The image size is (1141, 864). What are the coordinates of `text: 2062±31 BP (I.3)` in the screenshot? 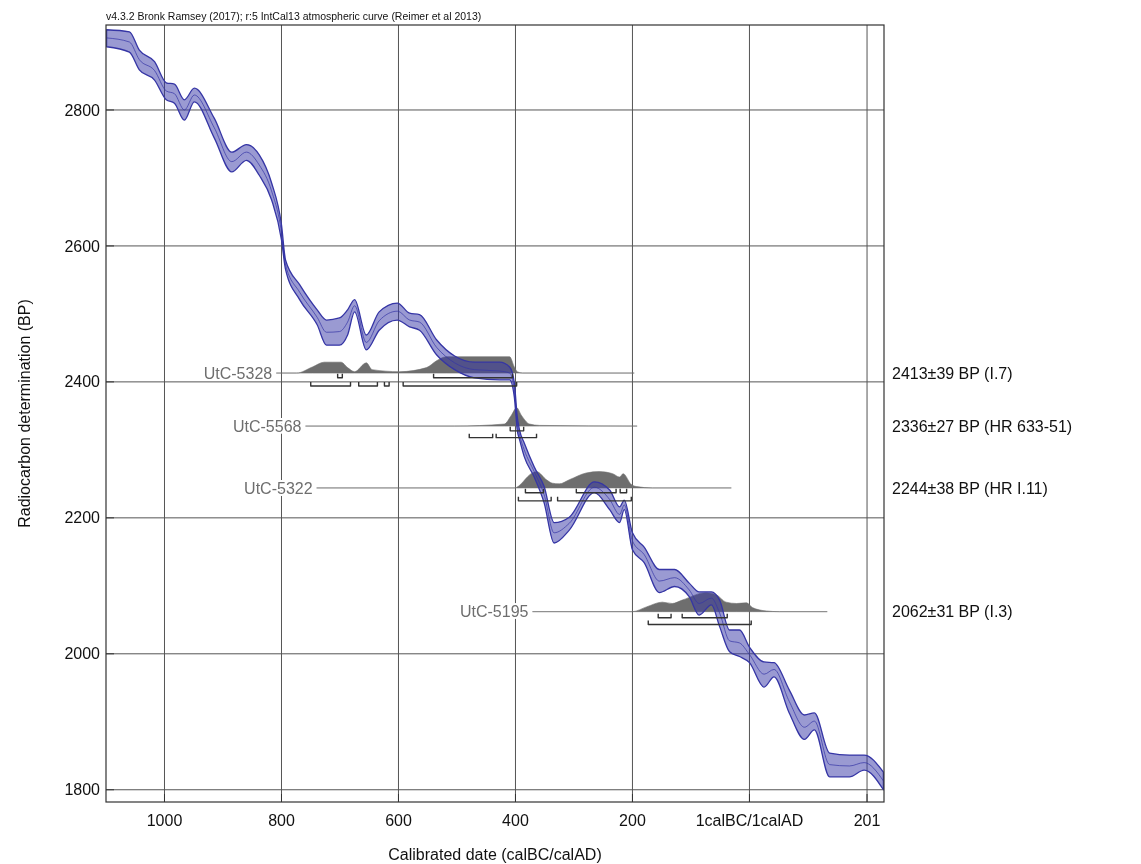 It's located at (952, 612).